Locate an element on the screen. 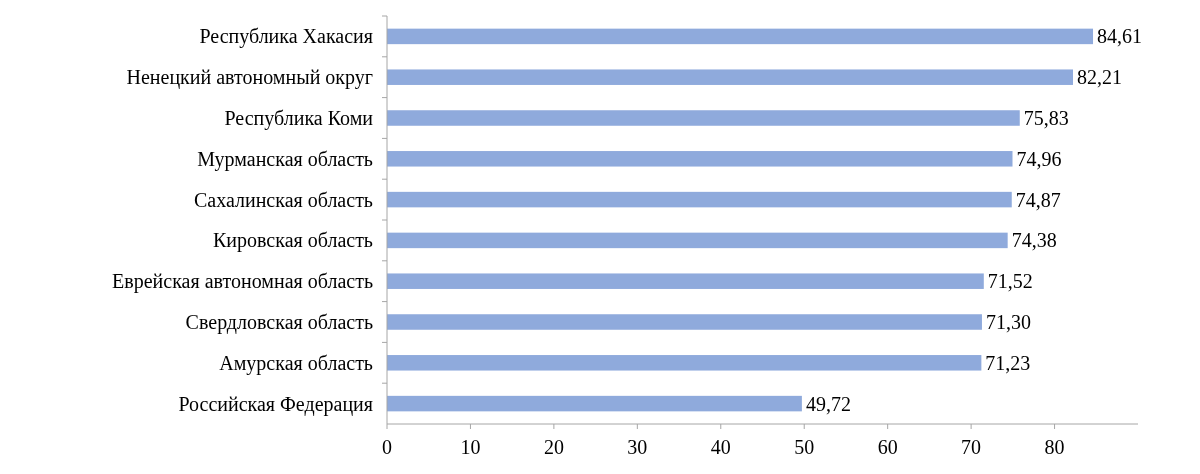 The width and height of the screenshot is (1200, 474). data-label: 71,23 is located at coordinates (1008, 362).